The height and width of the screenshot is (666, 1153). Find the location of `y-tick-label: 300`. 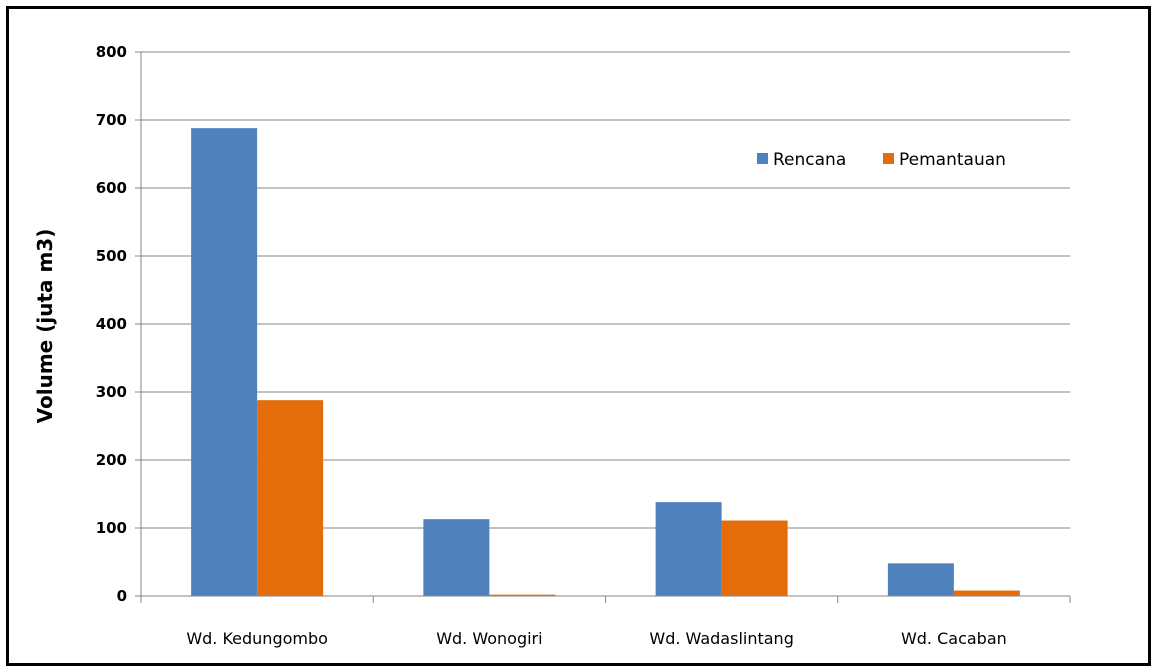

y-tick-label: 300 is located at coordinates (111, 392).